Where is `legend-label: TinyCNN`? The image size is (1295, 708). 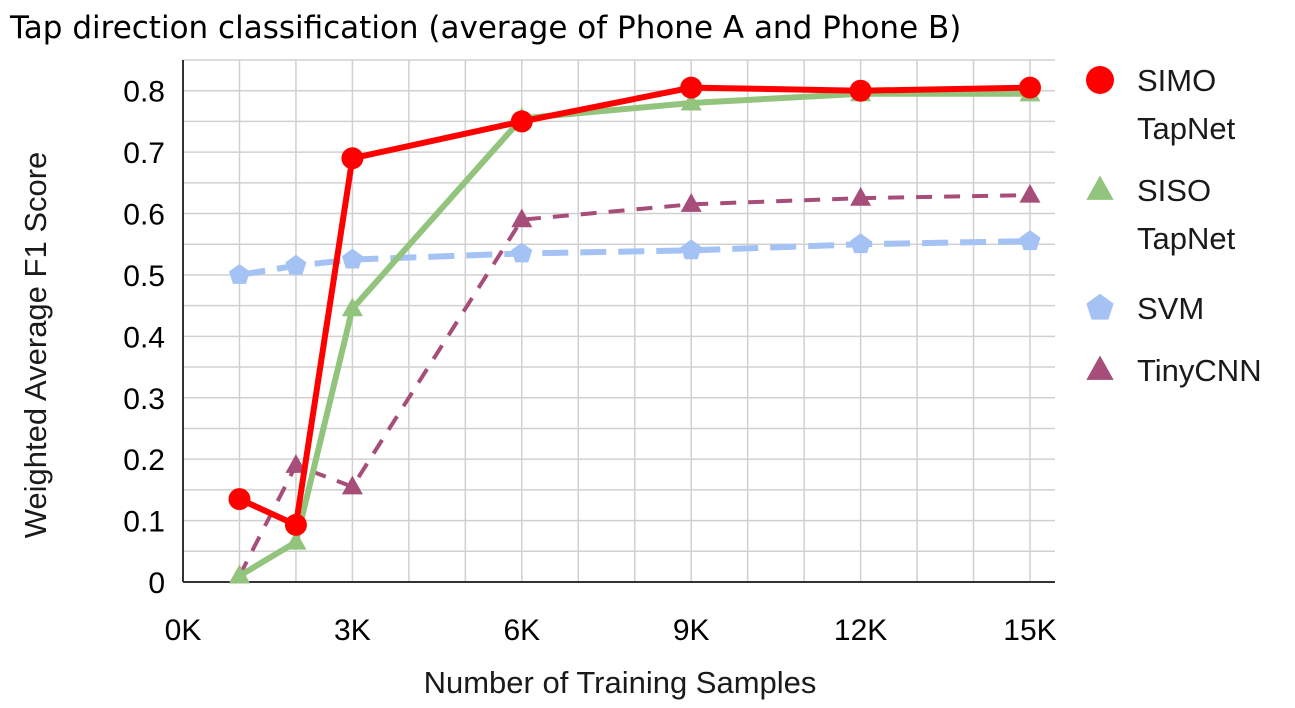
legend-label: TinyCNN is located at coordinates (1199, 370).